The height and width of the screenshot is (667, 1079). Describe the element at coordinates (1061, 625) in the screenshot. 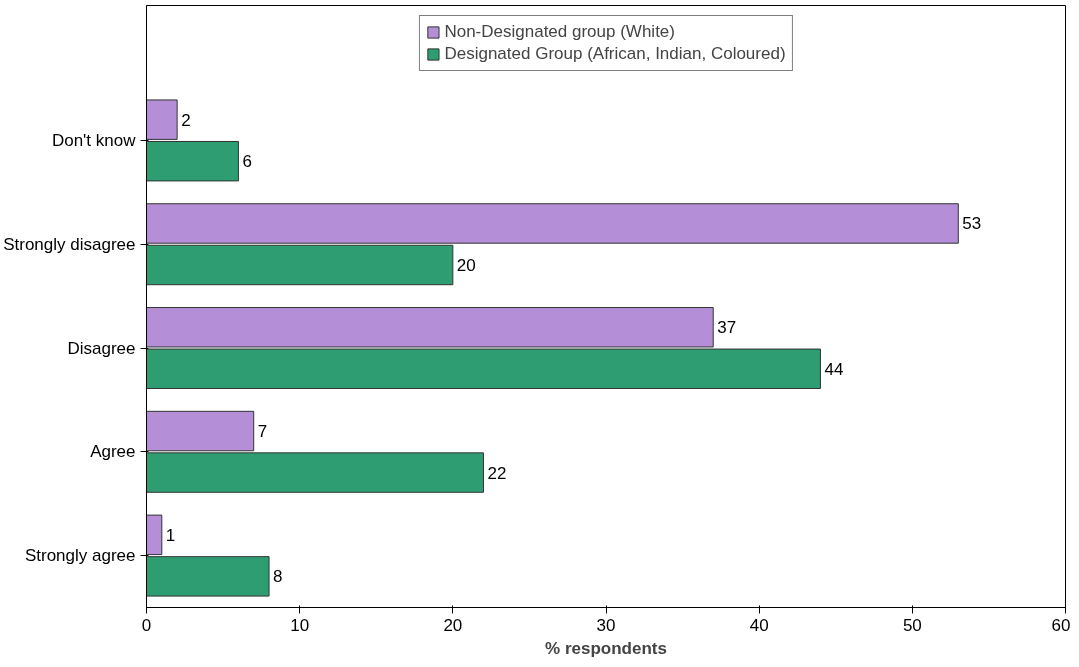

I see `x-tick-label: 60` at that location.